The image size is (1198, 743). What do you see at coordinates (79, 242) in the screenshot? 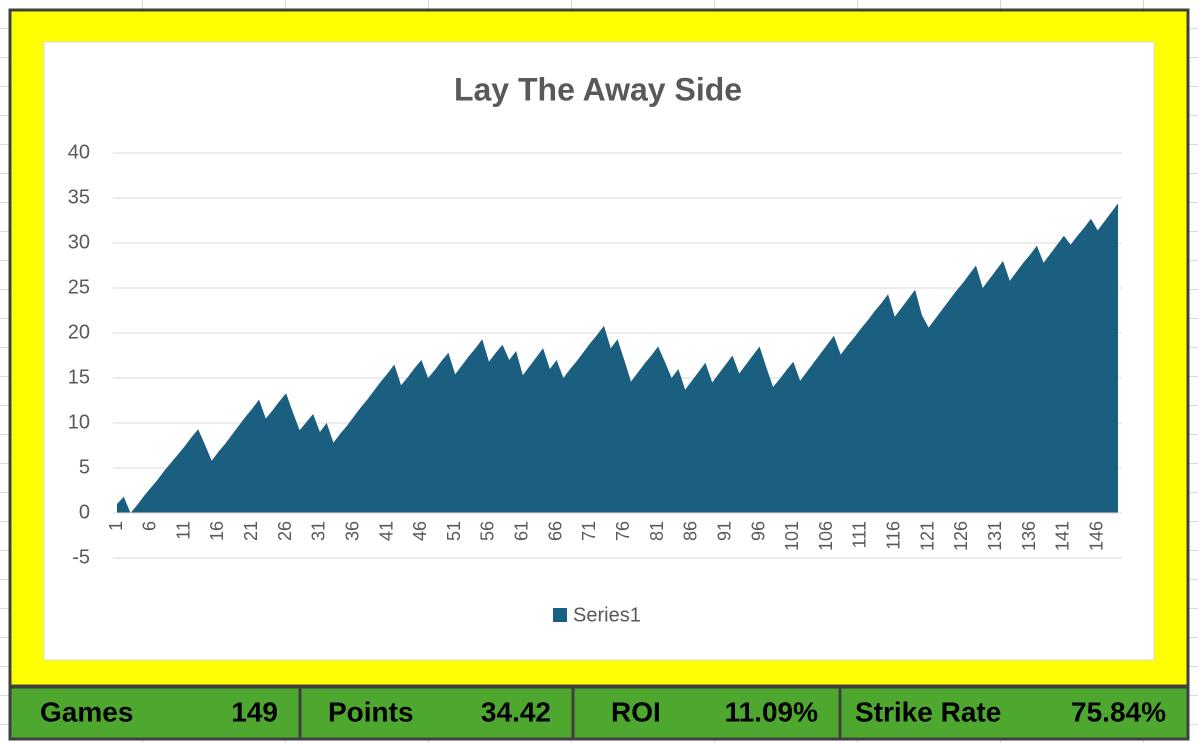
I see `y-tick-label: 30` at bounding box center [79, 242].